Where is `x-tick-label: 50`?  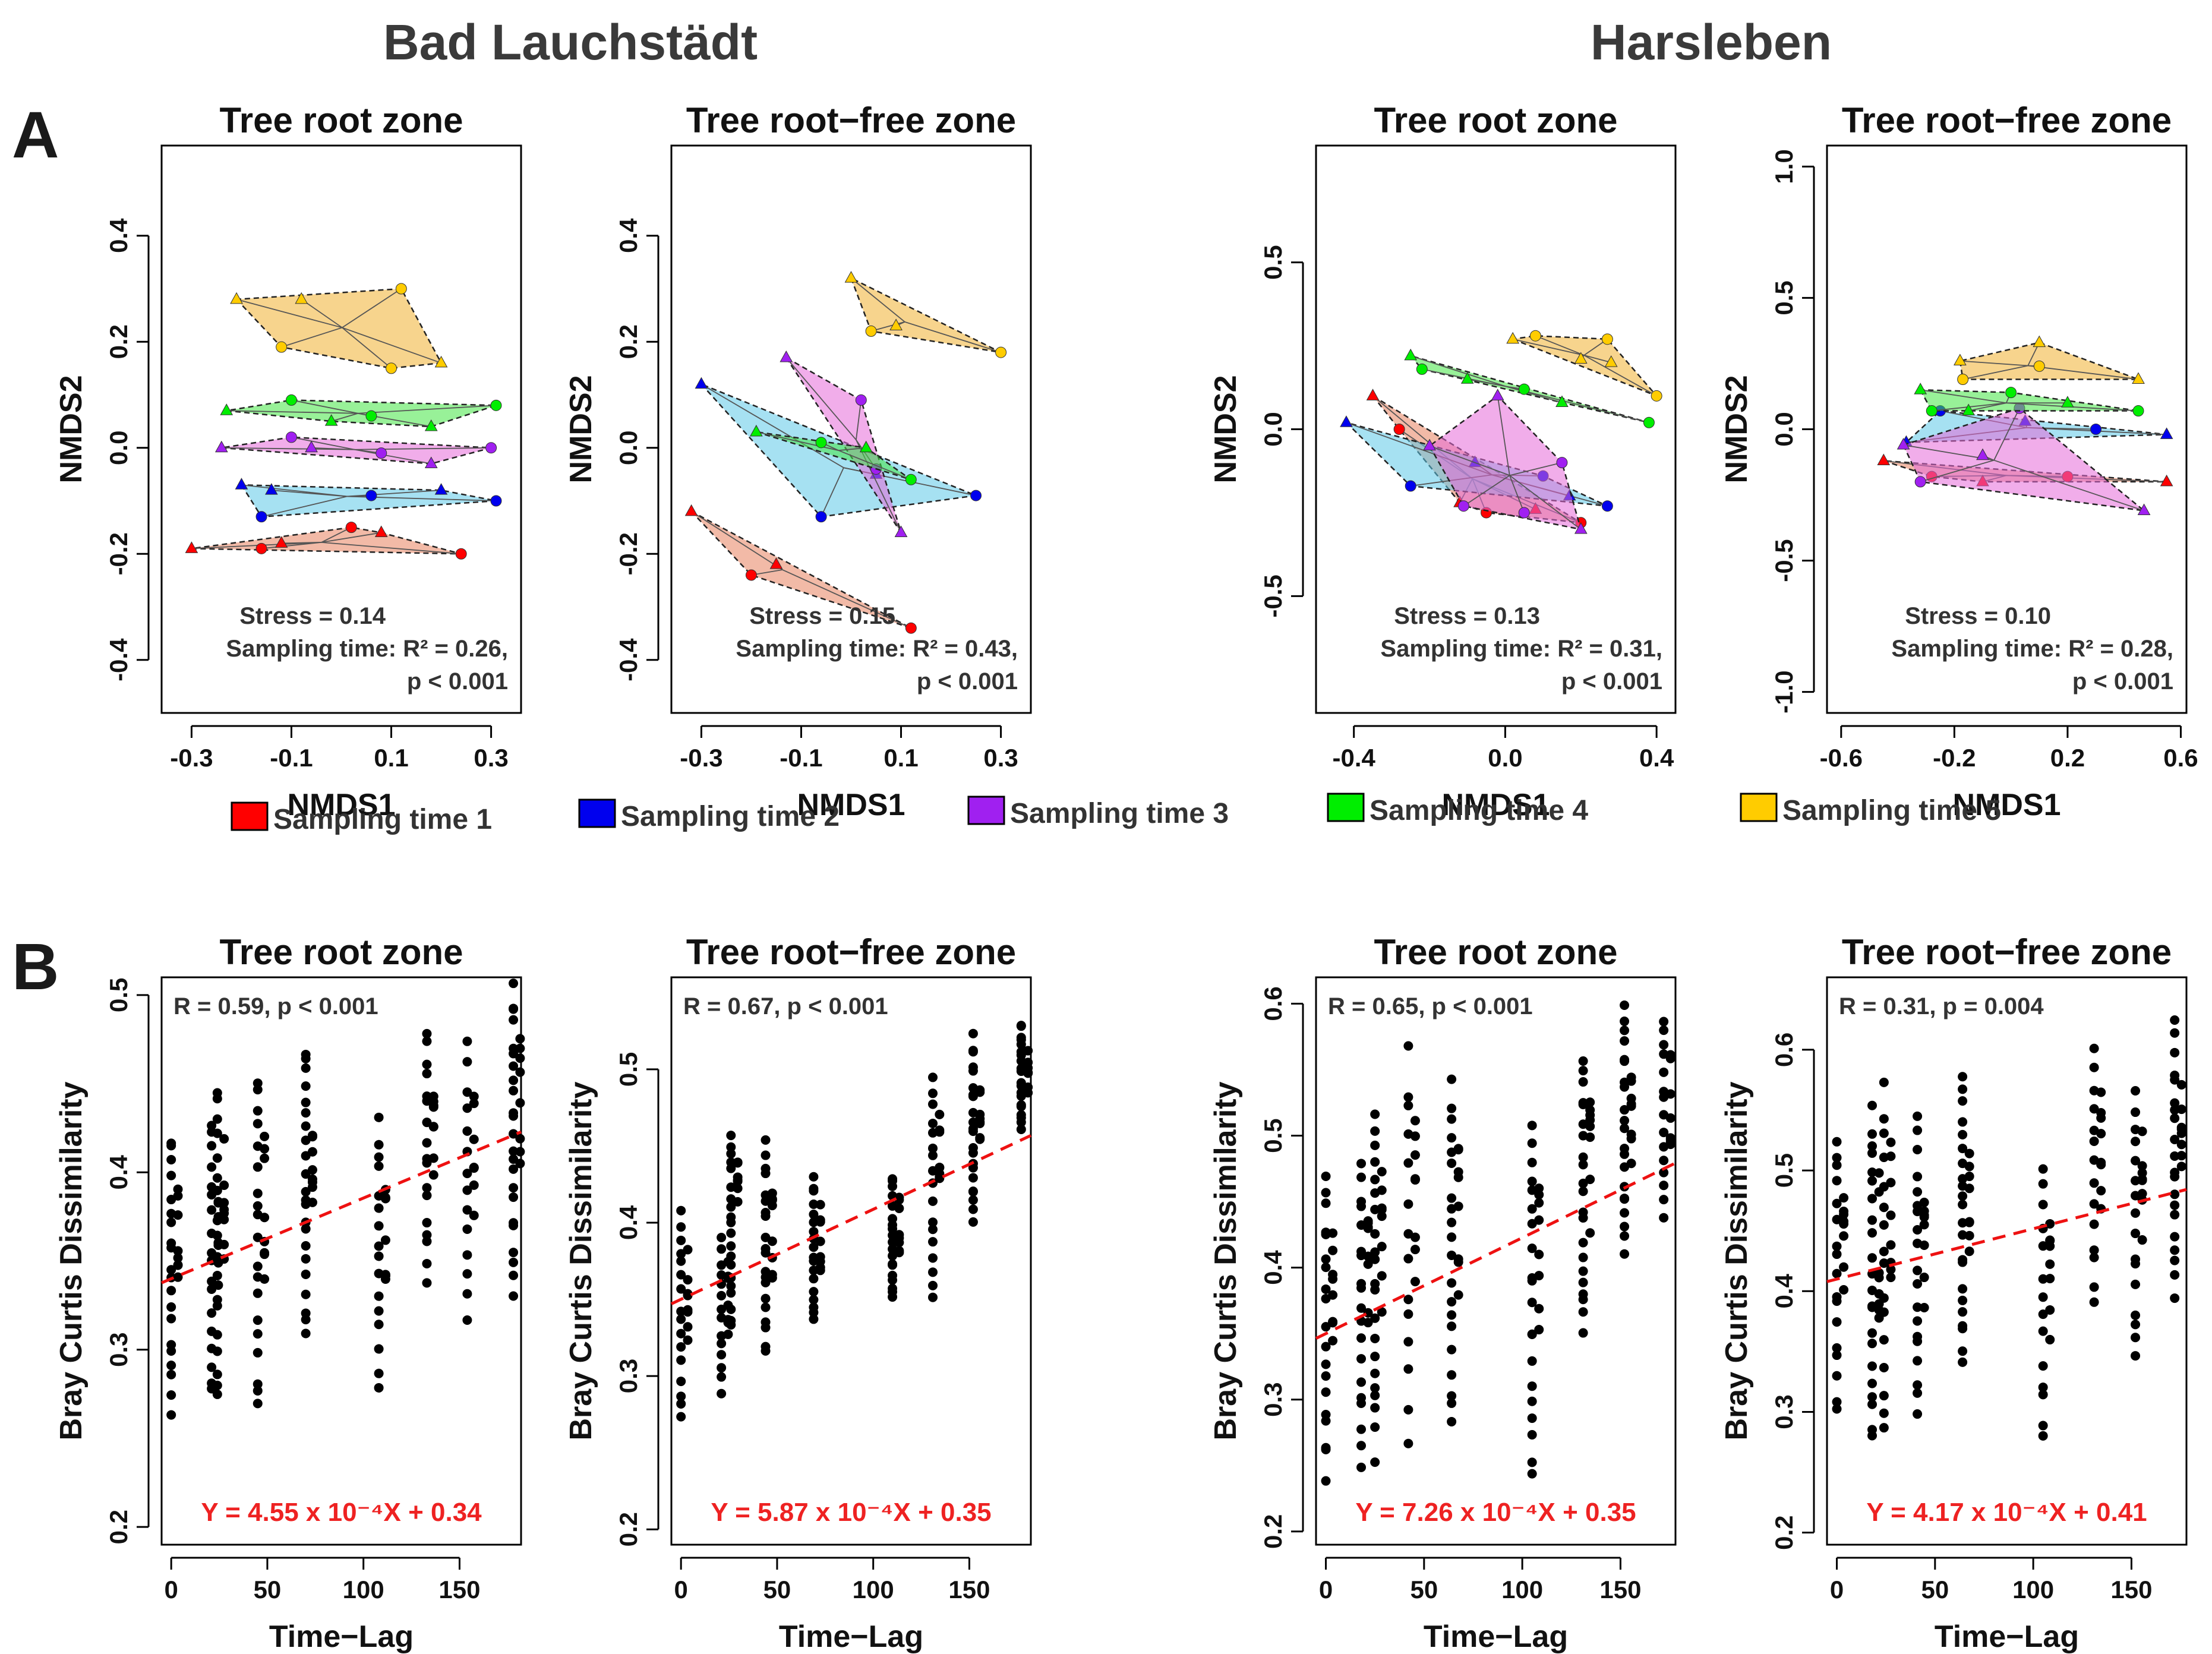
x-tick-label: 50 is located at coordinates (1935, 1590).